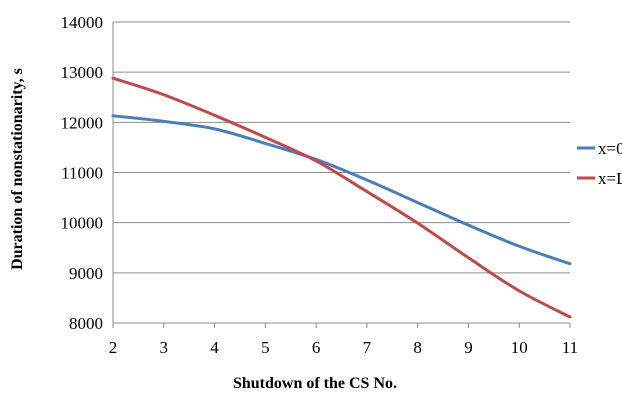 The image size is (622, 393). I want to click on y-tick-label: 14000, so click(82, 22).